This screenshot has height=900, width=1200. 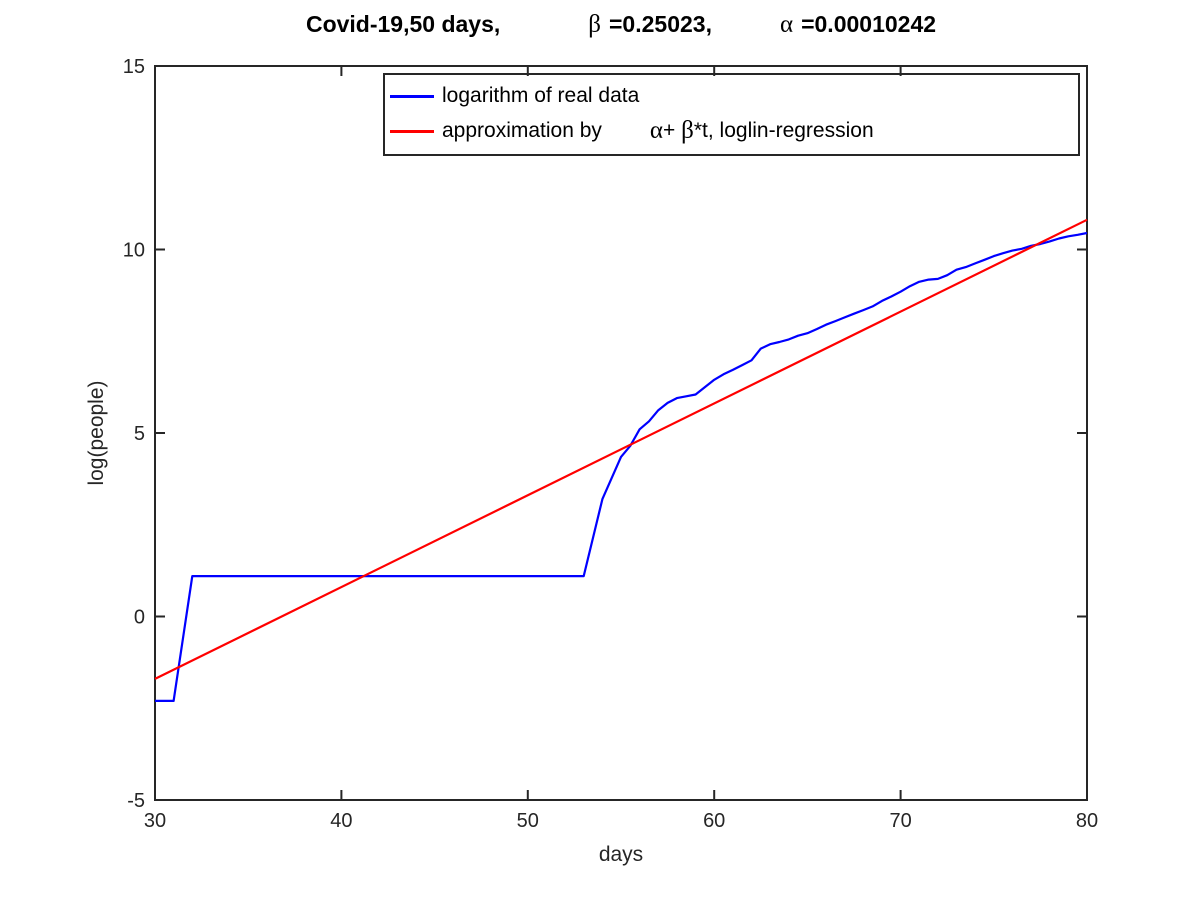 I want to click on x-tick-label: 50, so click(x=528, y=821).